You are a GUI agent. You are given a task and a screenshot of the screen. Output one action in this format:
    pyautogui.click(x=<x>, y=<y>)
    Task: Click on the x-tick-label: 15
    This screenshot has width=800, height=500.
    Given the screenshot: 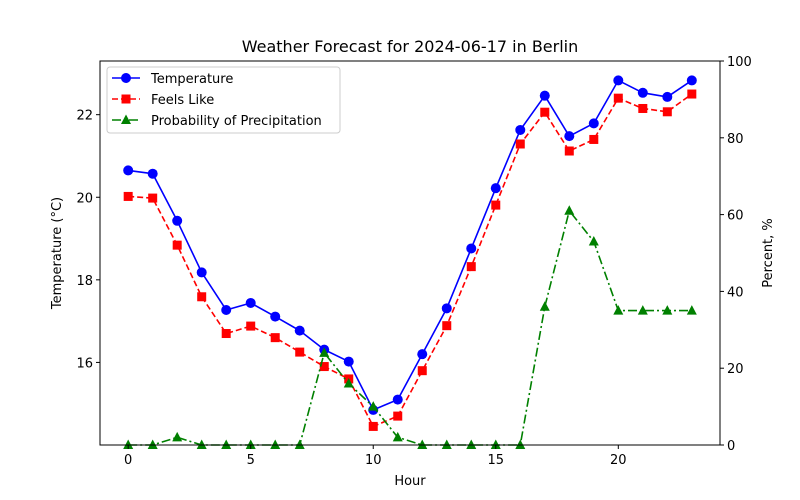 What is the action you would take?
    pyautogui.click(x=495, y=460)
    